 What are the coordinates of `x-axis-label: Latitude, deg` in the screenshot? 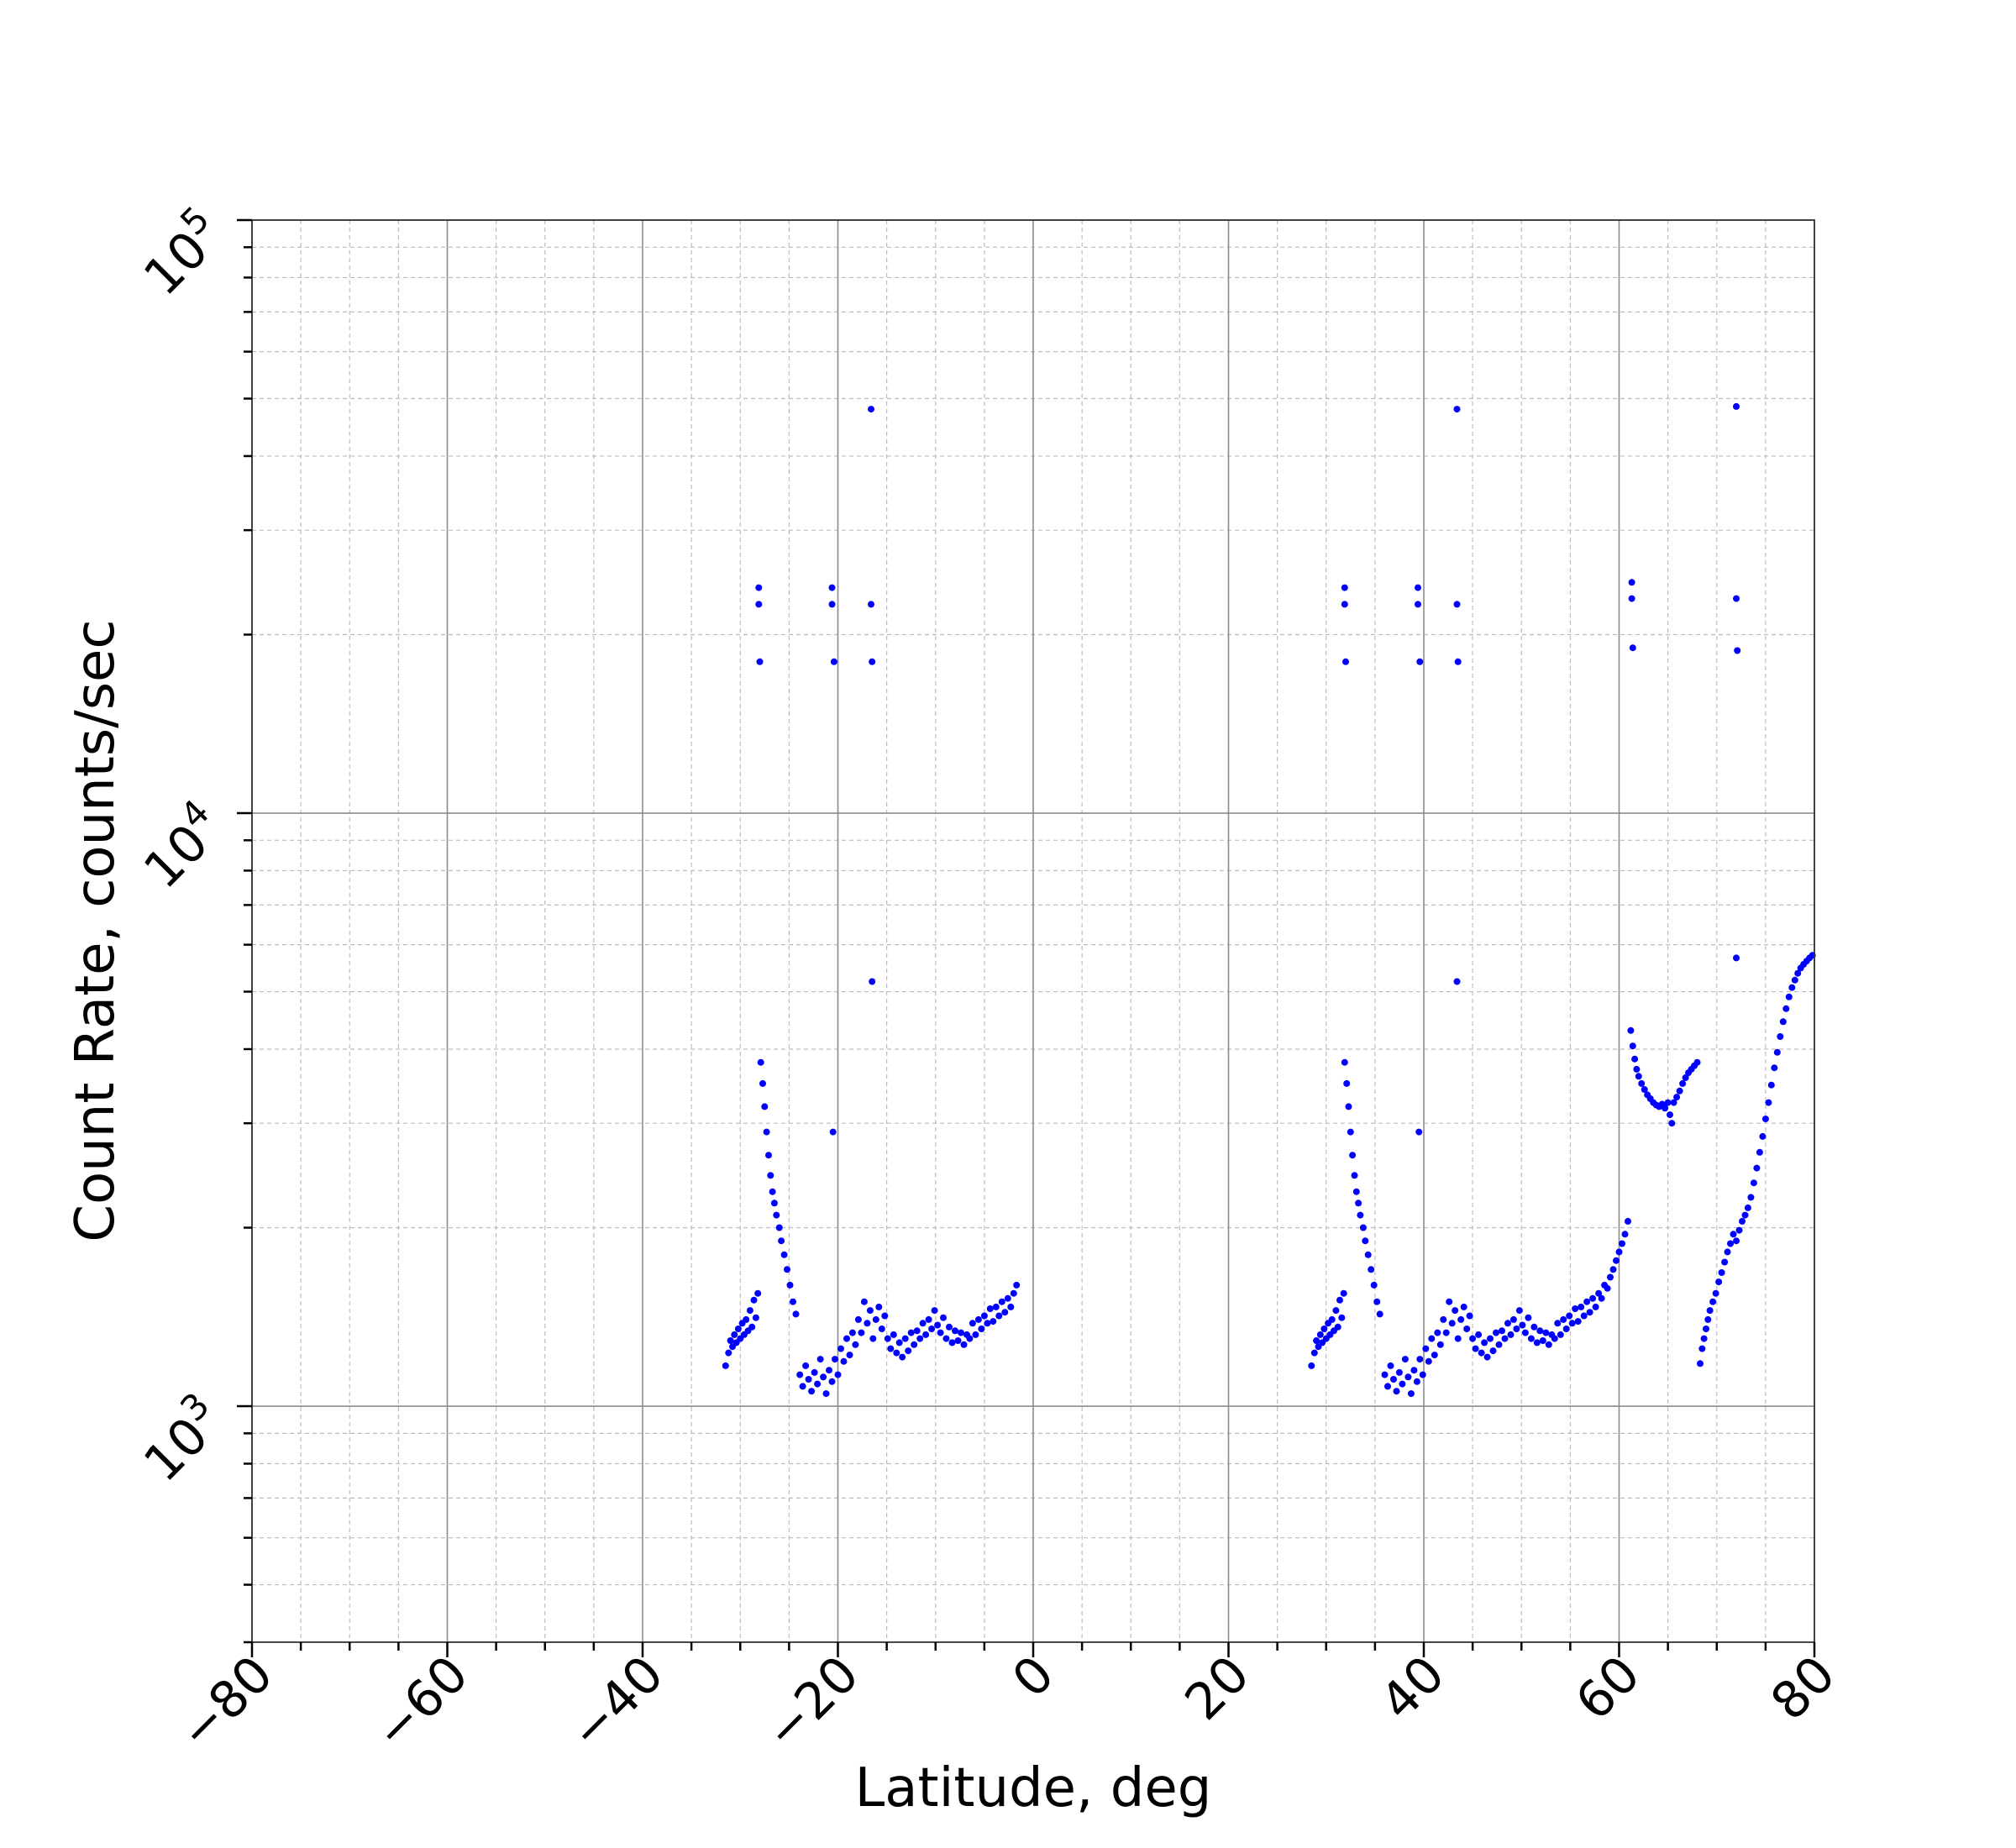 It's located at (1033, 1788).